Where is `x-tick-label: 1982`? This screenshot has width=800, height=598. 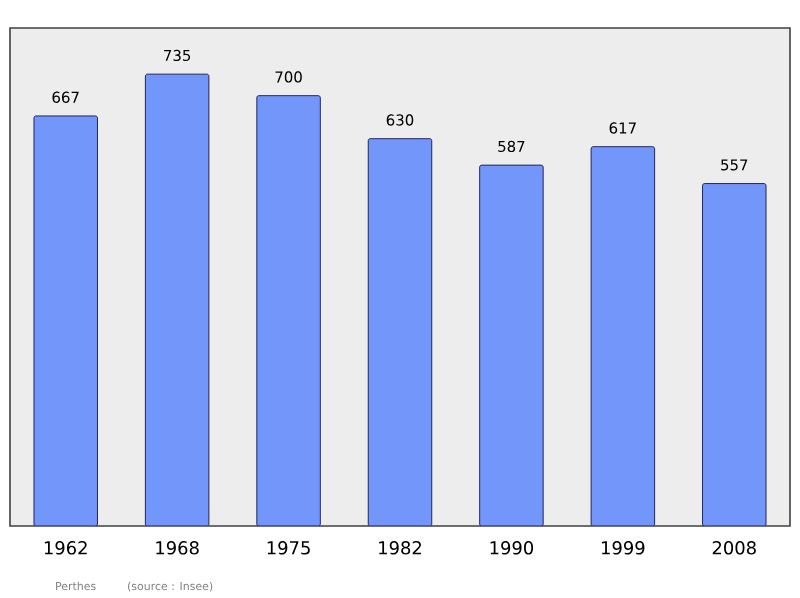
x-tick-label: 1982 is located at coordinates (400, 548).